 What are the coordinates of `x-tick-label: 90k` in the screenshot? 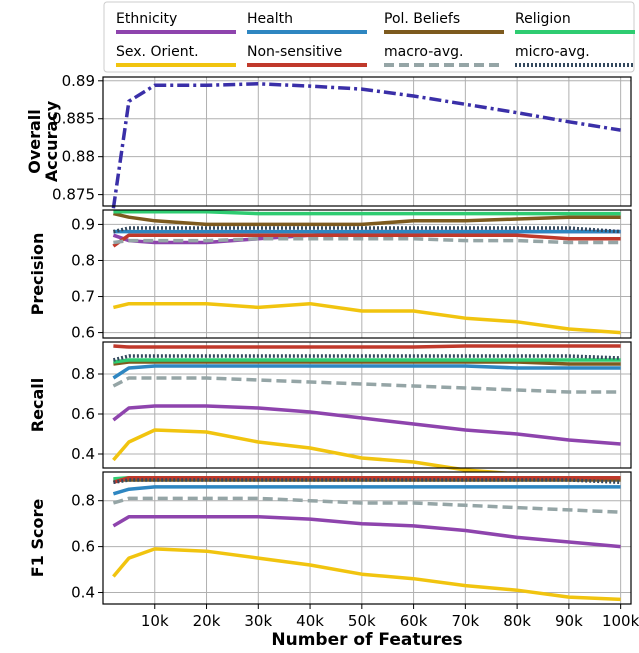 It's located at (569, 621).